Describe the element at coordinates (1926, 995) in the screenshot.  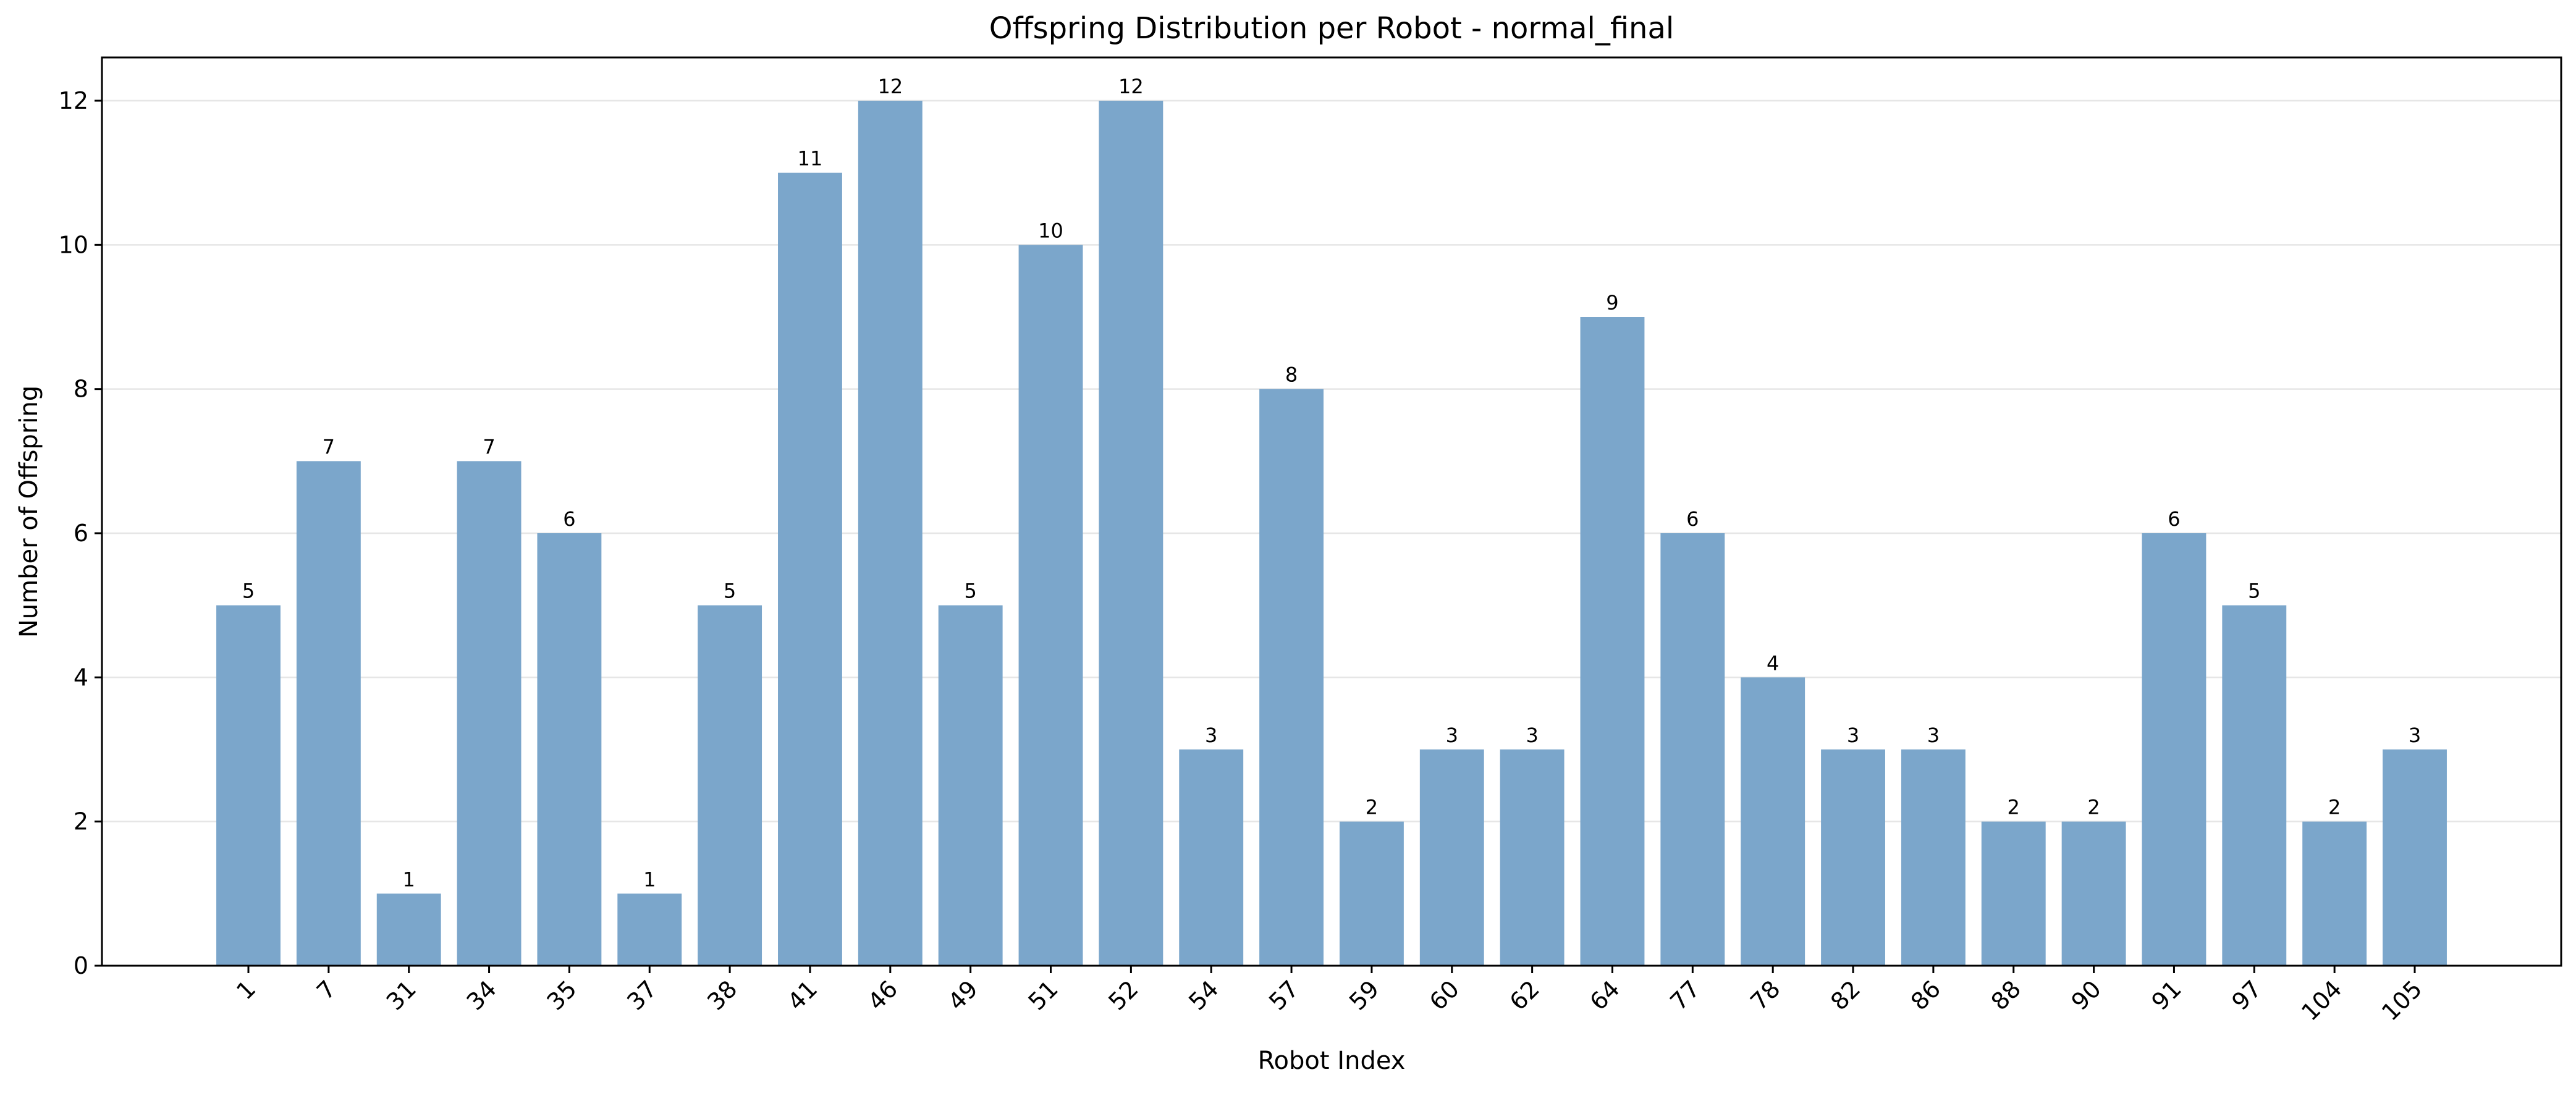
I see `x-tick-label: 86` at that location.